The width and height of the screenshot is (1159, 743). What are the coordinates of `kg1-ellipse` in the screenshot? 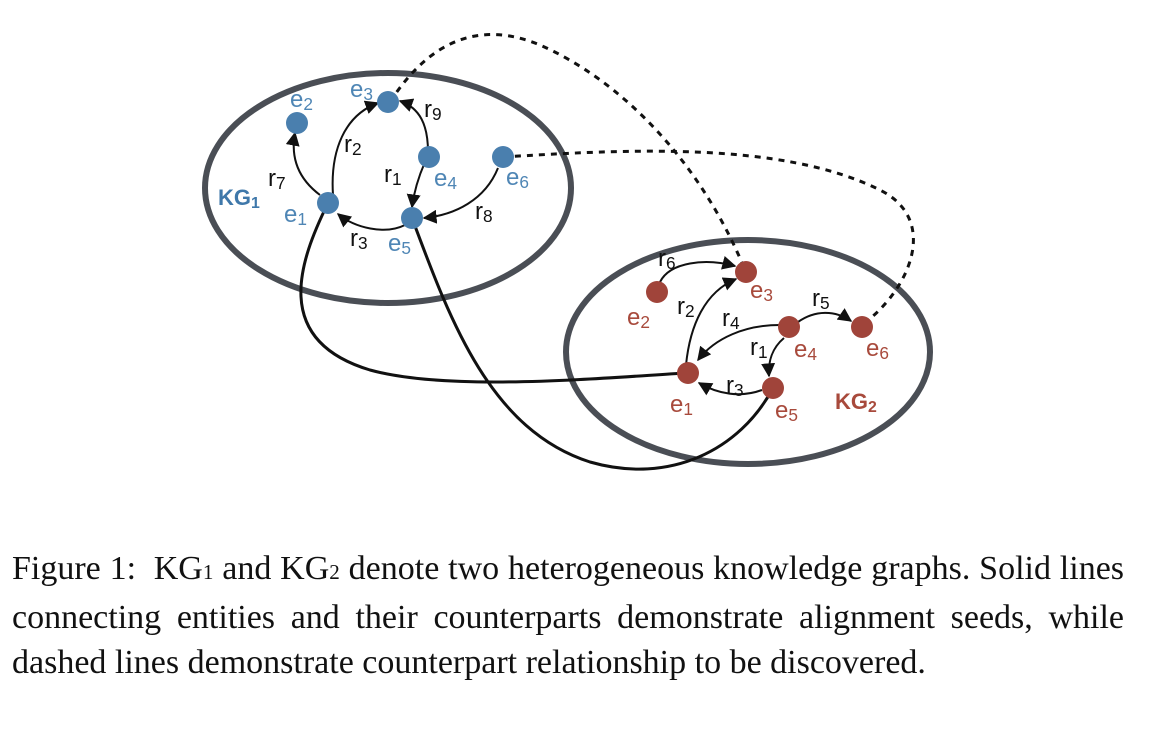 It's located at (388, 188).